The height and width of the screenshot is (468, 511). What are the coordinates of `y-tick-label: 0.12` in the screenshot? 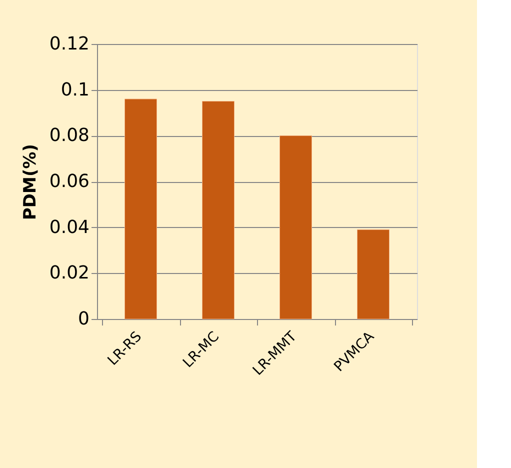 It's located at (69, 44).